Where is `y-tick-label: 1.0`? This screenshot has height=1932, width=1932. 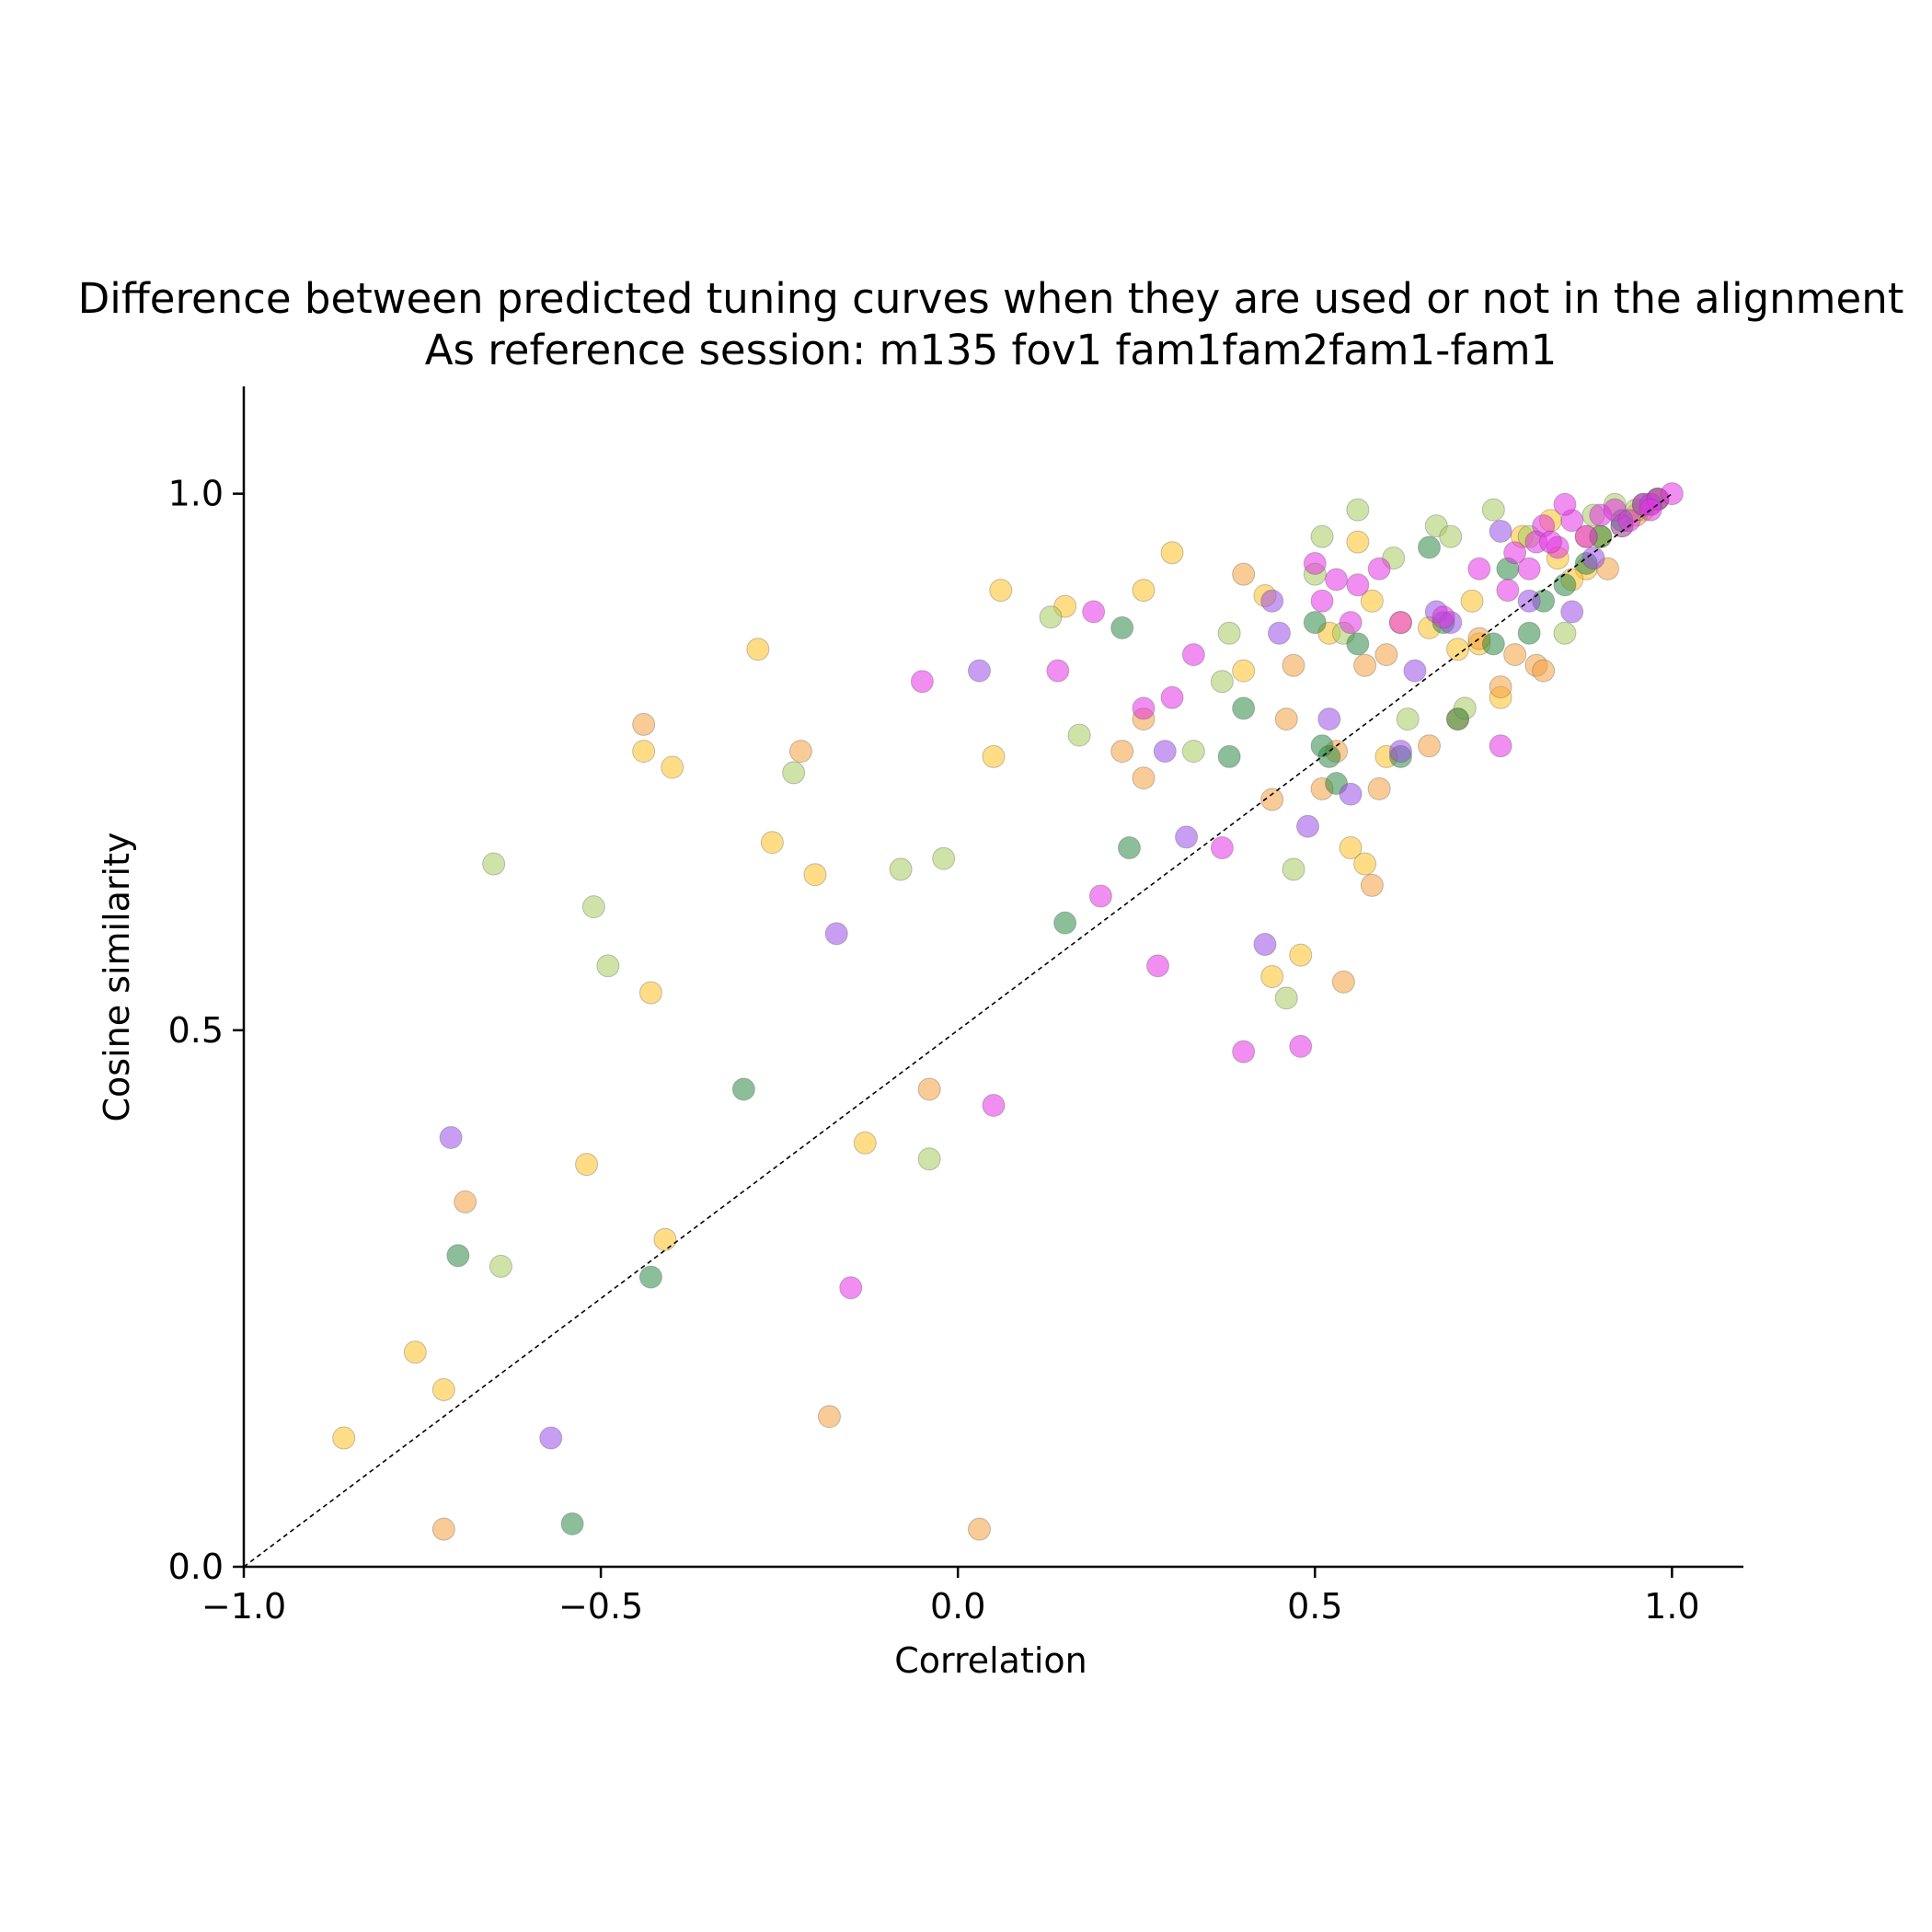 y-tick-label: 1.0 is located at coordinates (196, 494).